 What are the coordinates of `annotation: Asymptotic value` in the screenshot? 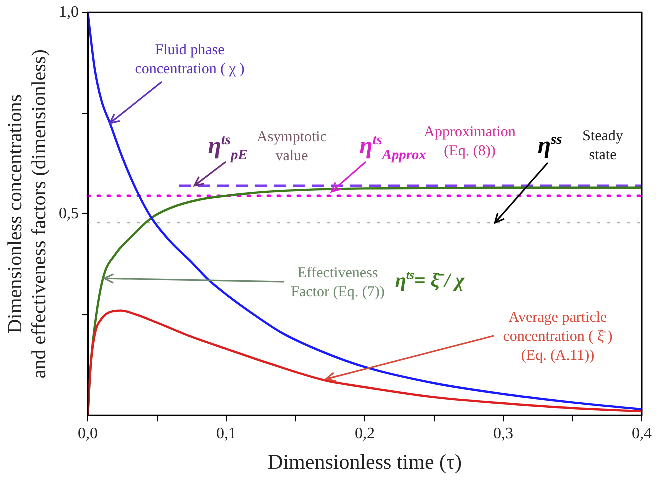 It's located at (292, 147).